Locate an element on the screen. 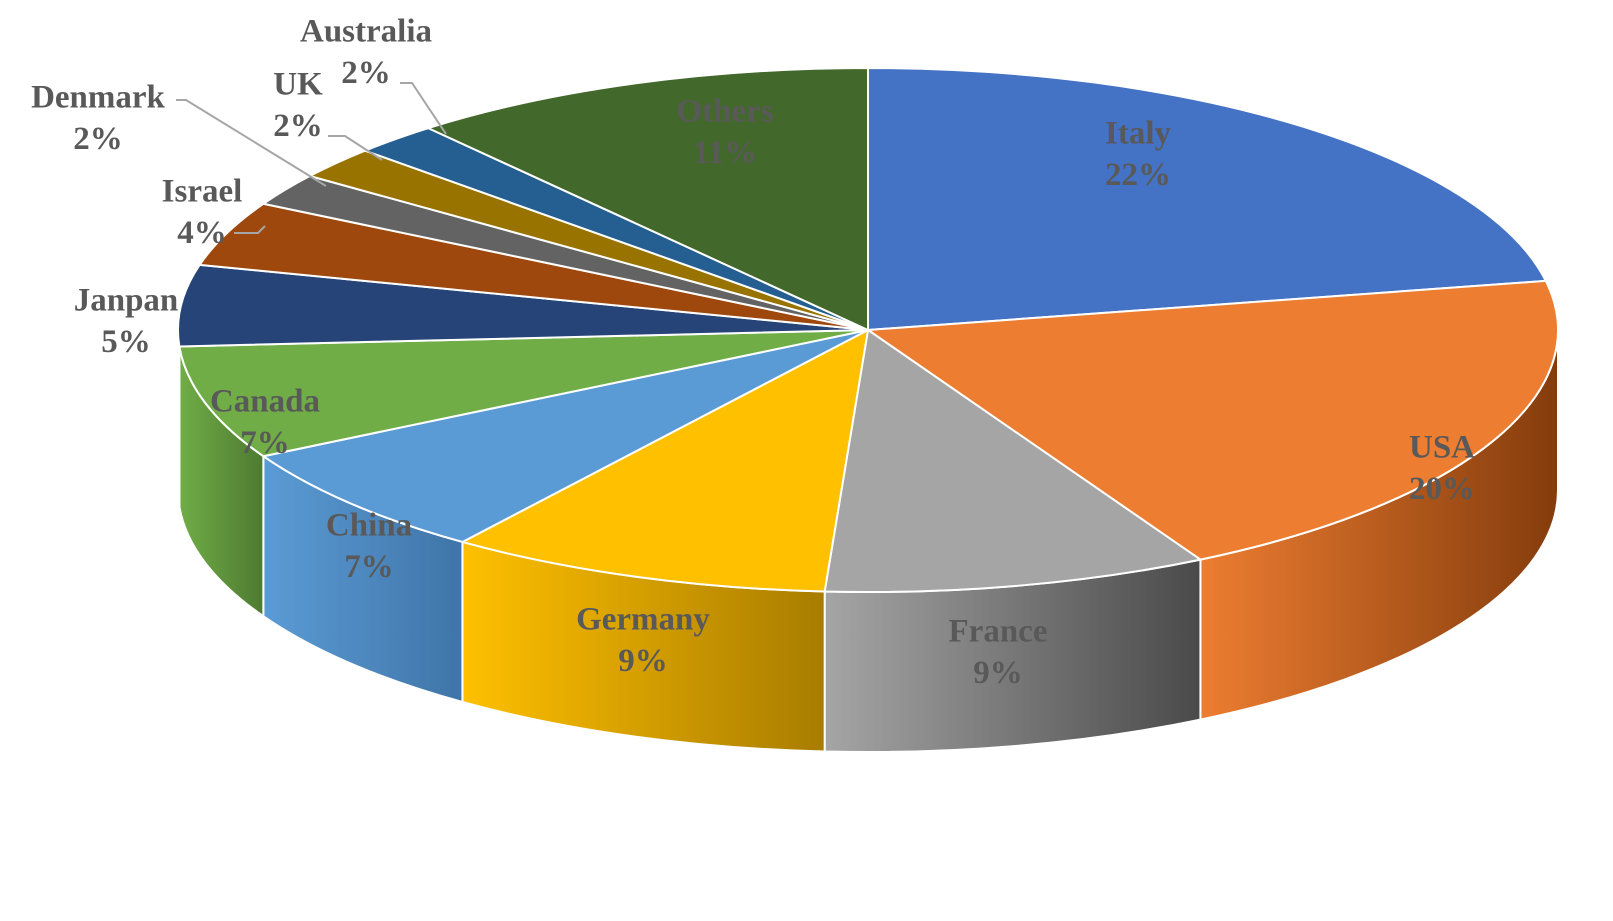 The image size is (1613, 921). slice-category-canada: Canada is located at coordinates (265, 402).